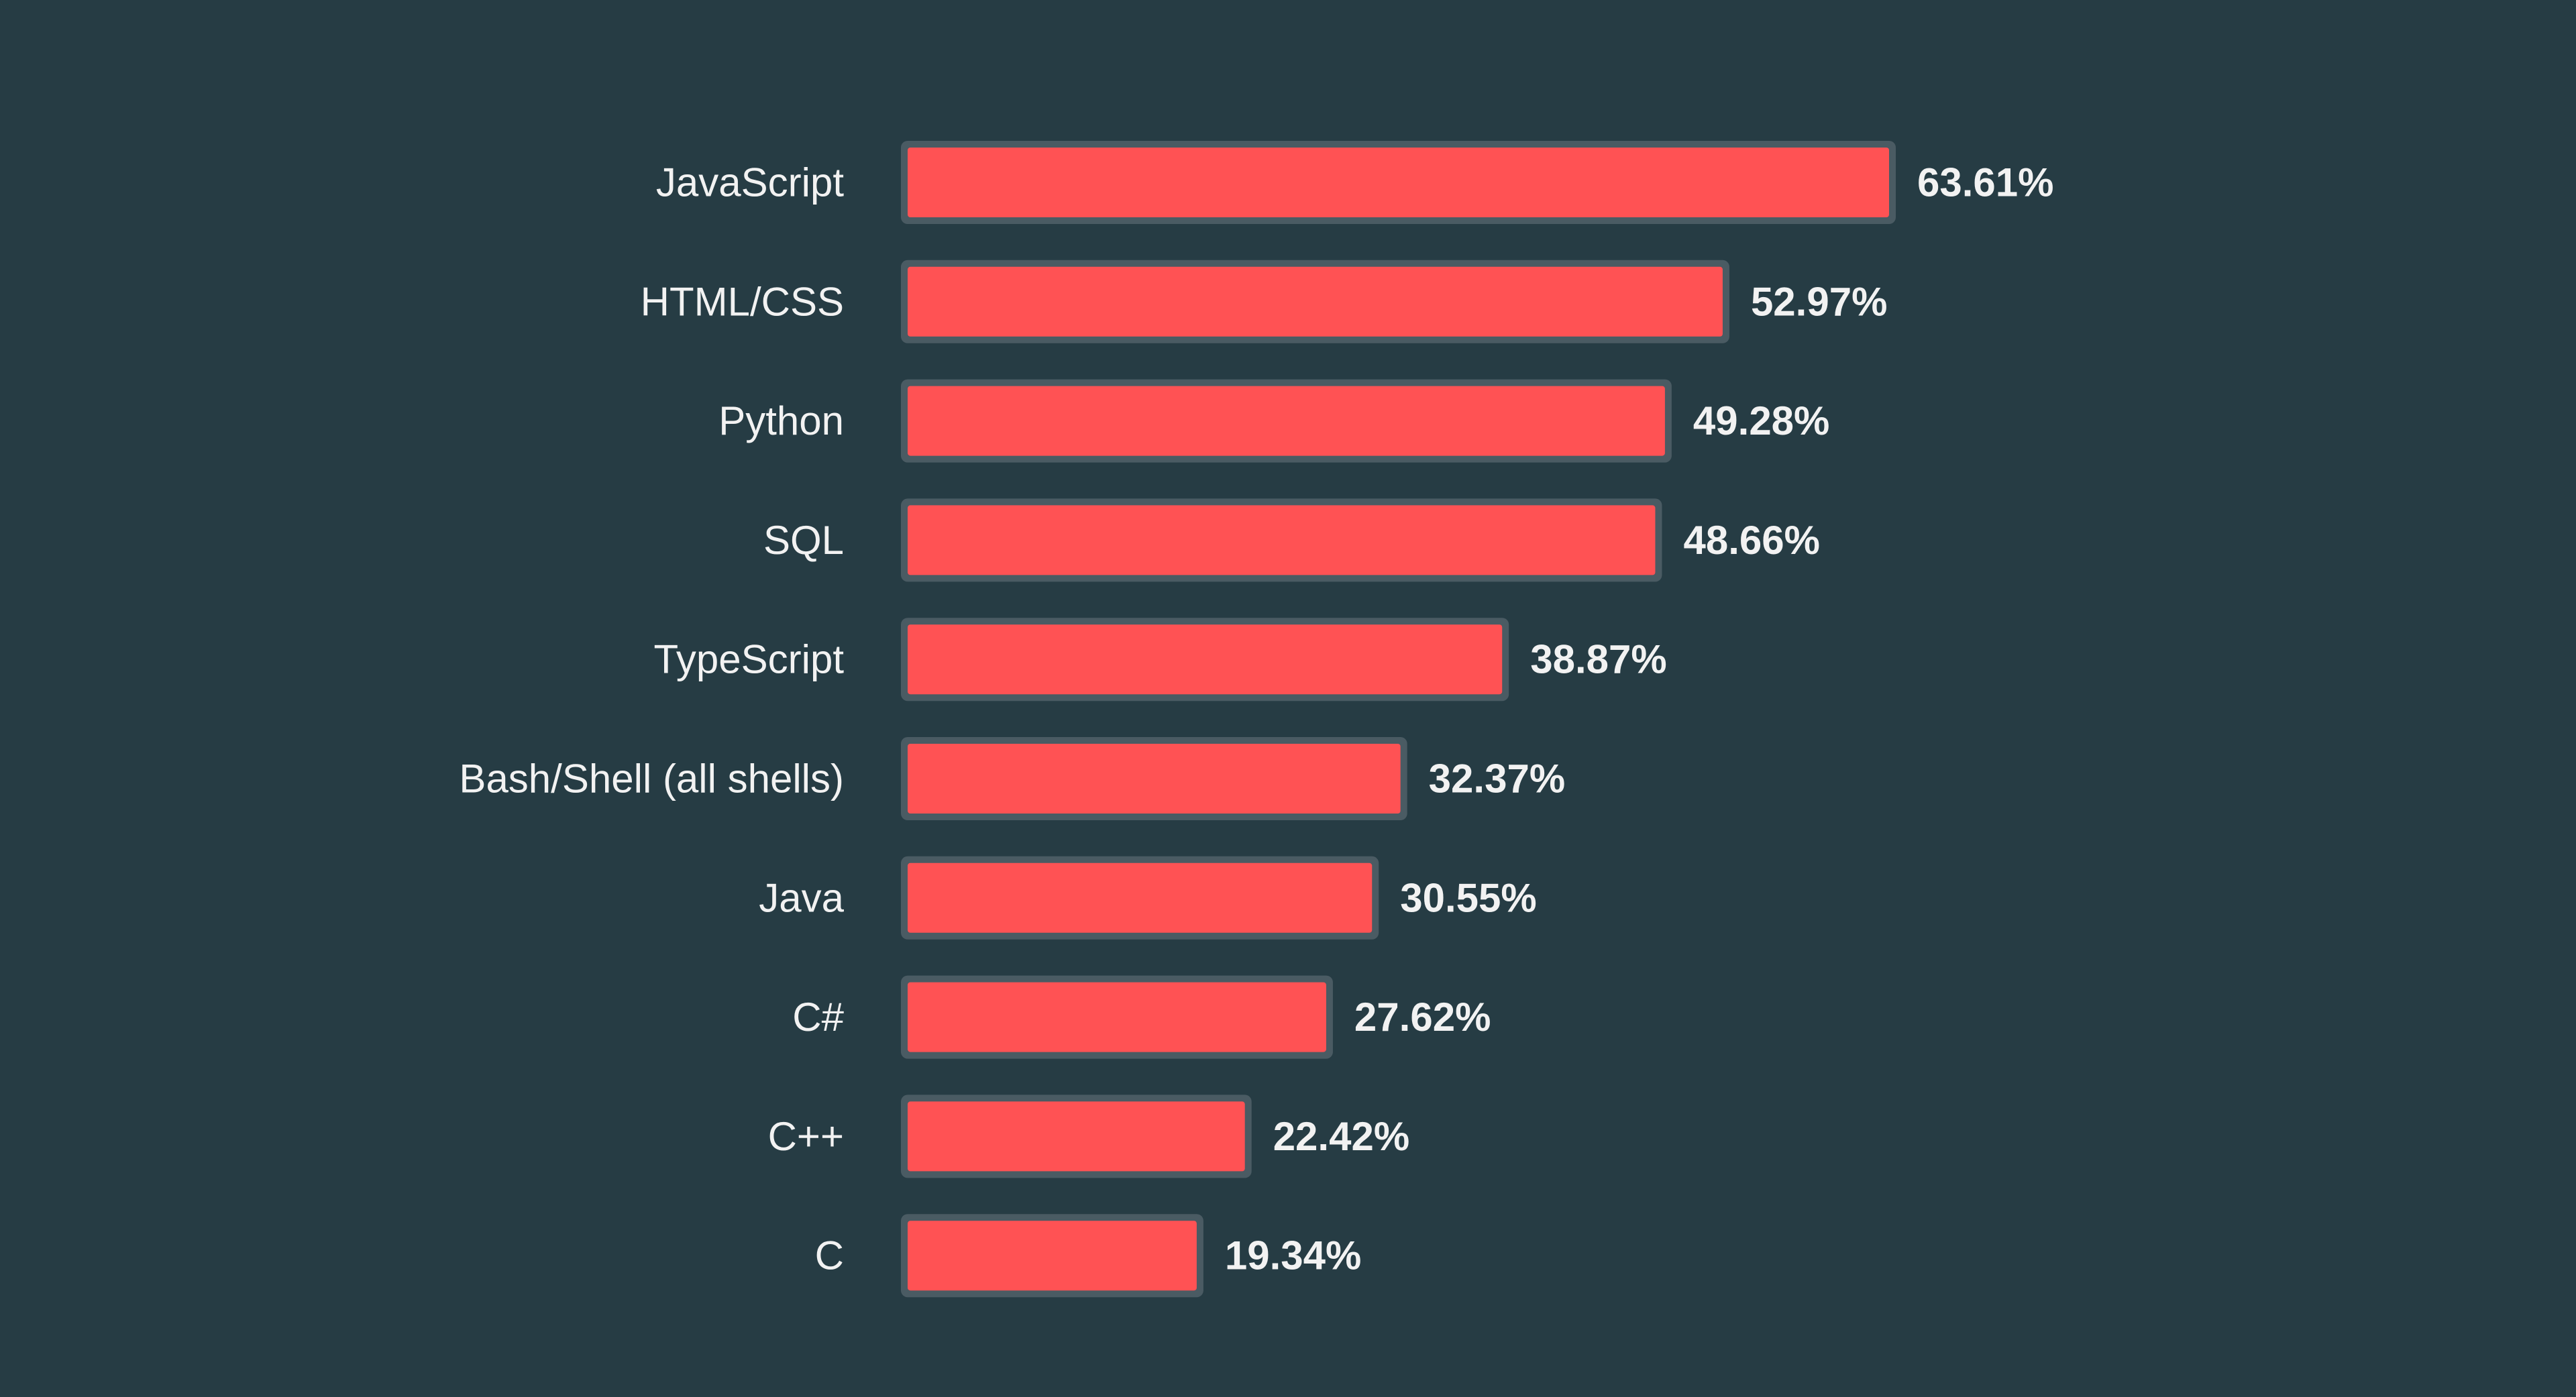 This screenshot has height=1397, width=2576. I want to click on category-label: C, so click(829, 1255).